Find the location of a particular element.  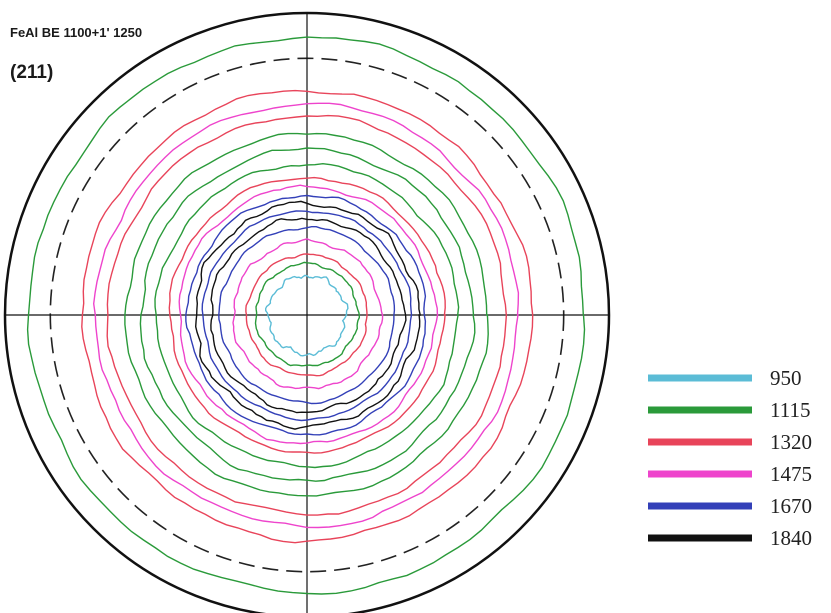

legend: 950 1115 1320 1475 1670 1840 is located at coordinates (730, 458).